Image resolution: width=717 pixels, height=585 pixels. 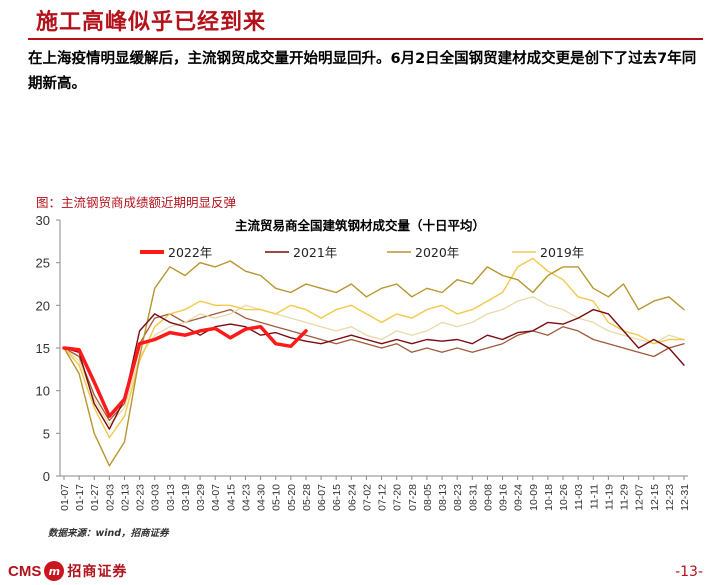 What do you see at coordinates (43, 391) in the screenshot?
I see `y-tick-label: 10` at bounding box center [43, 391].